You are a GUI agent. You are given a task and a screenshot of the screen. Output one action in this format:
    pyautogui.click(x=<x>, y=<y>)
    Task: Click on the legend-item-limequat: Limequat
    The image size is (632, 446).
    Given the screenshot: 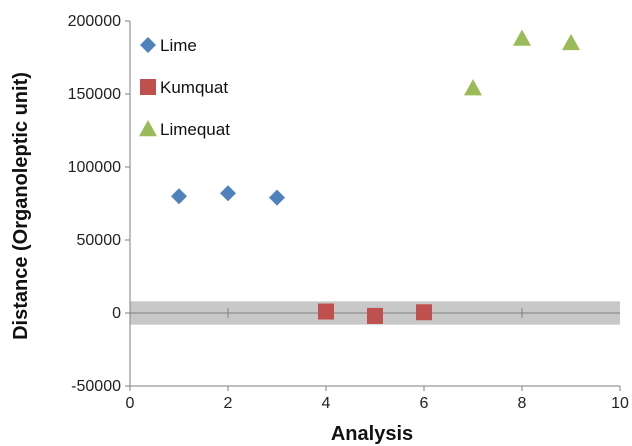 What is the action you would take?
    pyautogui.click(x=184, y=129)
    